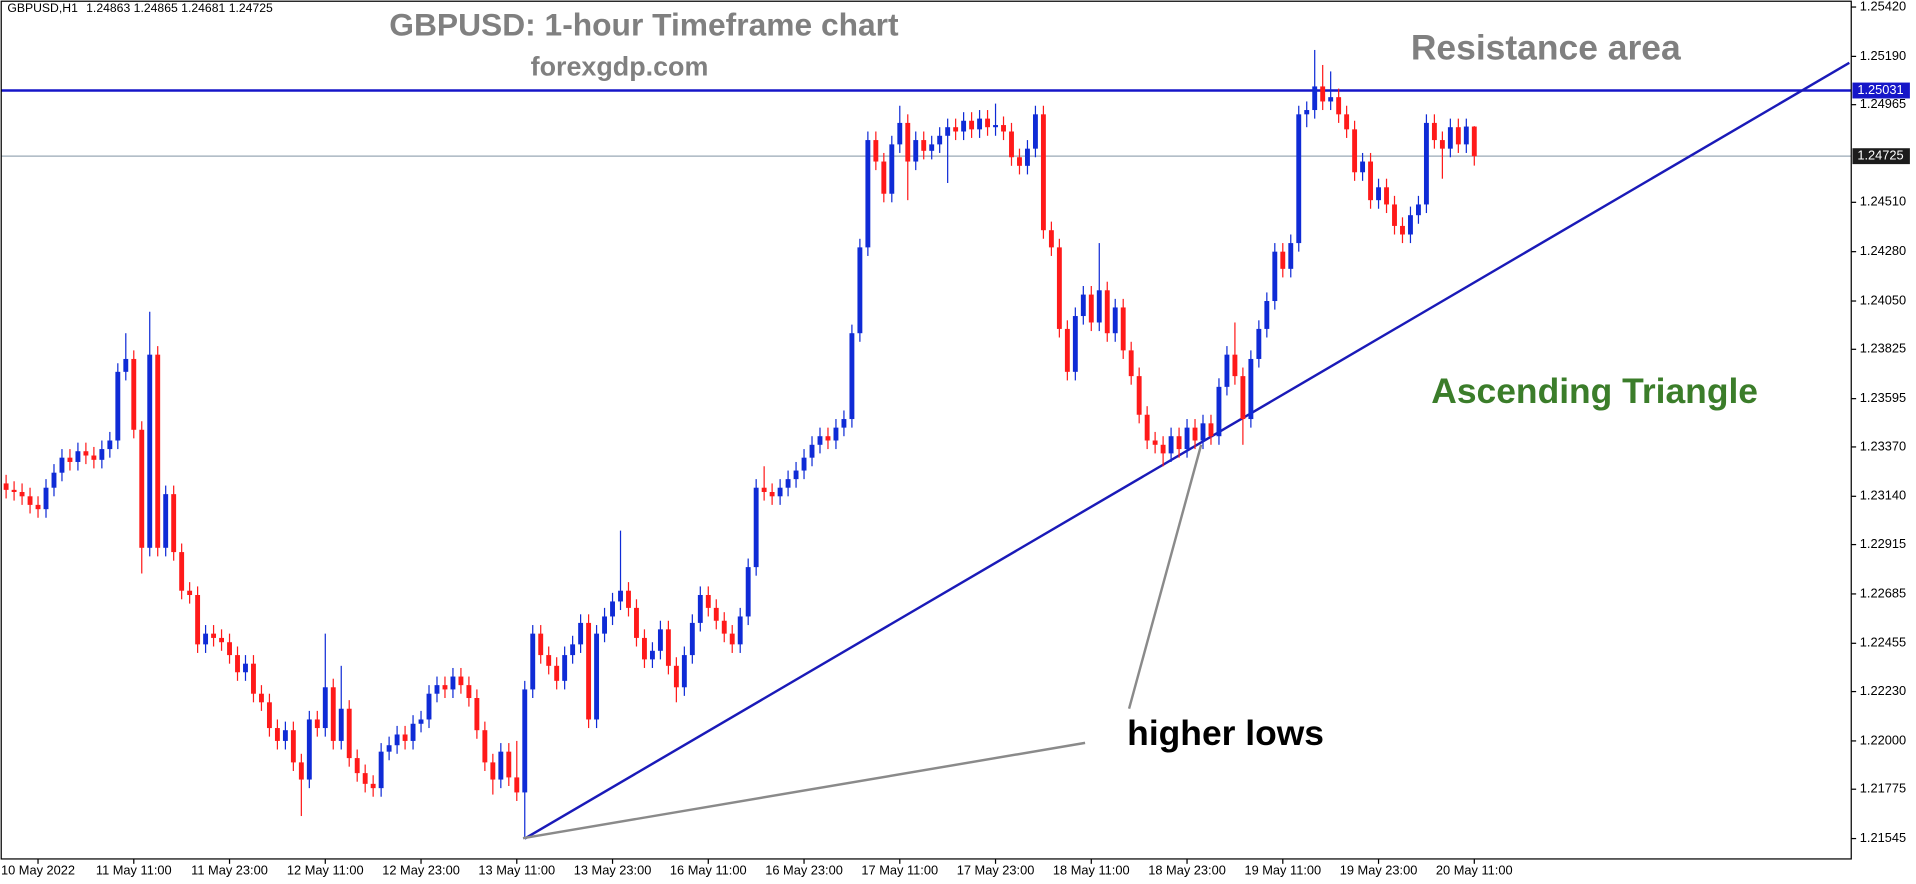 The width and height of the screenshot is (1916, 884). I want to click on y-tick-label: 1.25190, so click(1883, 55).